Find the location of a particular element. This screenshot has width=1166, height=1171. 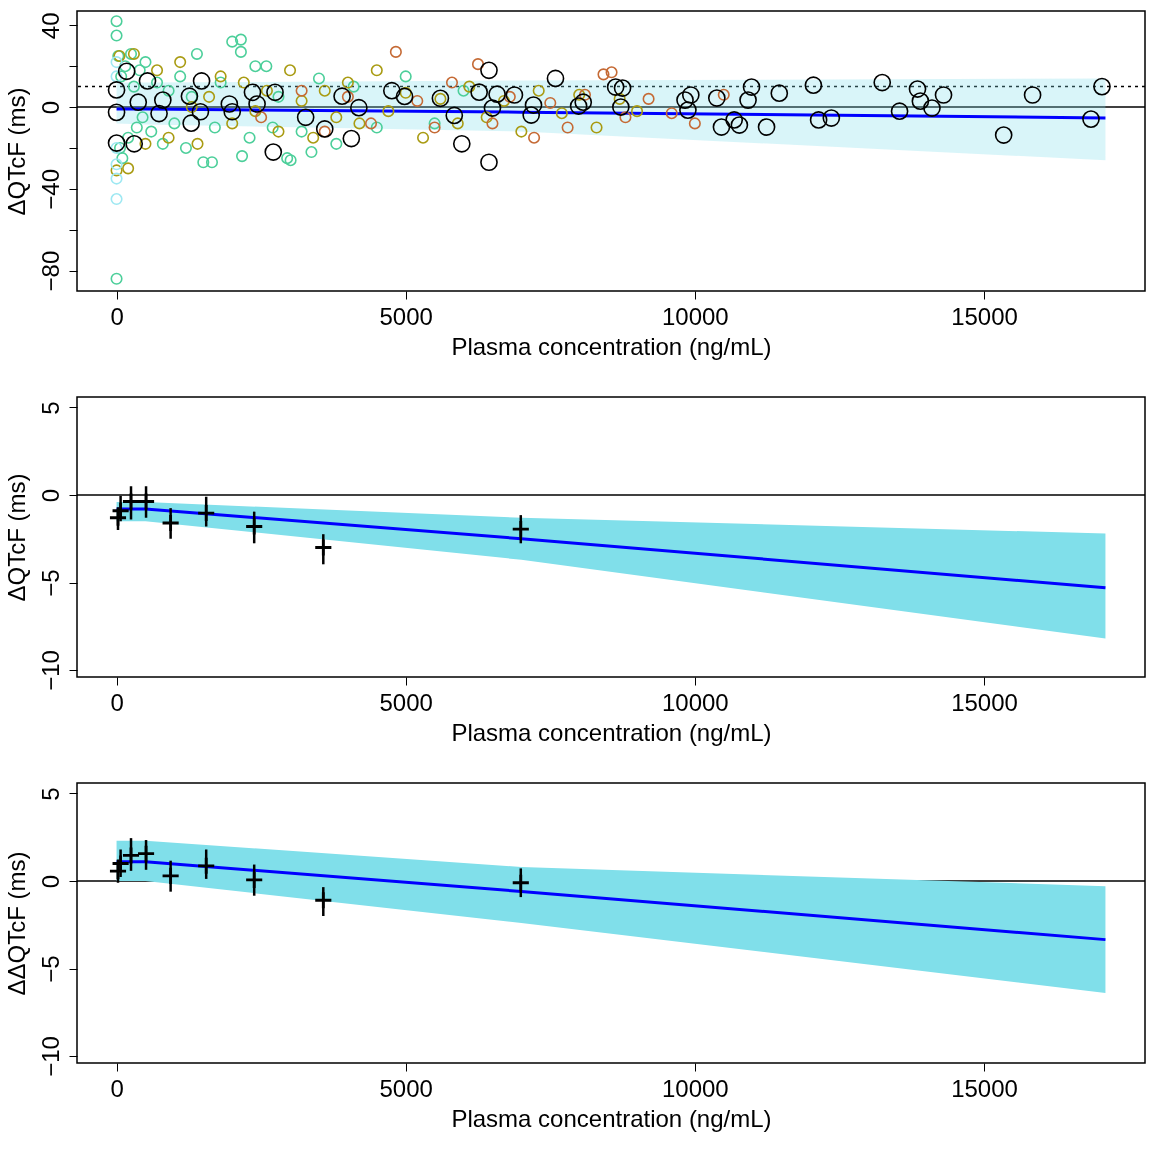

y-tick-label: −40 is located at coordinates (50, 189).